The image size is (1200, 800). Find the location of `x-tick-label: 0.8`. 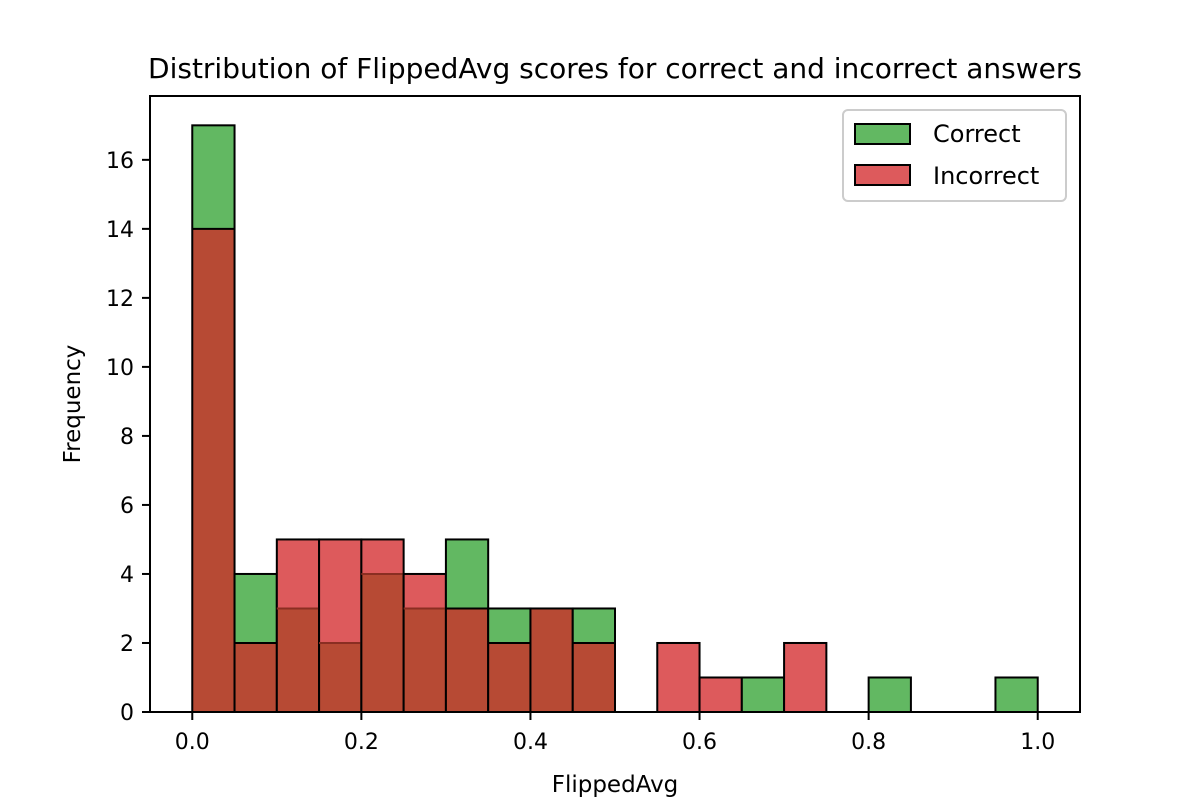

x-tick-label: 0.8 is located at coordinates (868, 742).